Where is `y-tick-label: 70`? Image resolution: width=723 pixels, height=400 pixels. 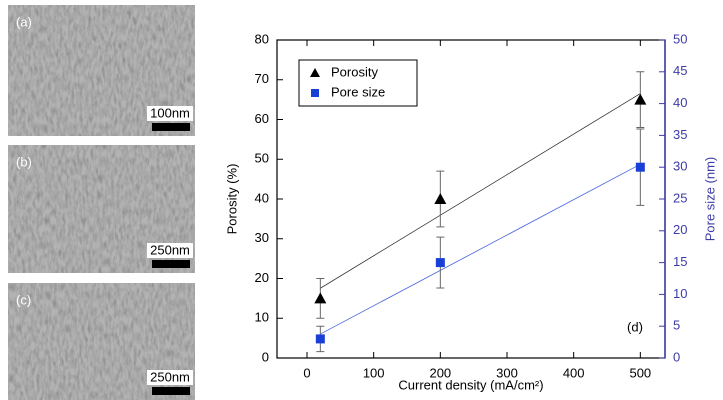
y-tick-label: 70 is located at coordinates (262, 78).